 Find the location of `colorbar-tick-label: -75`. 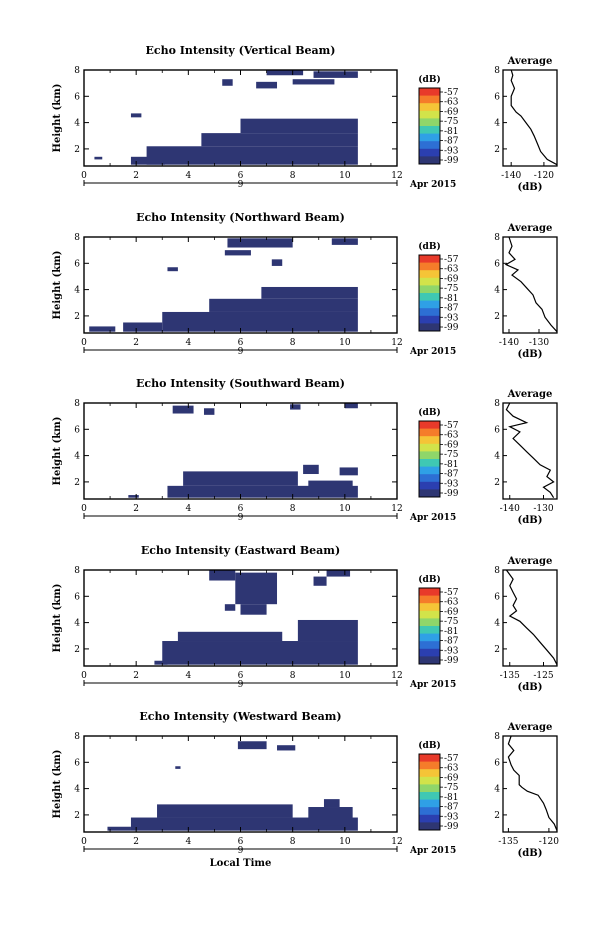

colorbar-tick-label: -75 is located at coordinates (451, 289).